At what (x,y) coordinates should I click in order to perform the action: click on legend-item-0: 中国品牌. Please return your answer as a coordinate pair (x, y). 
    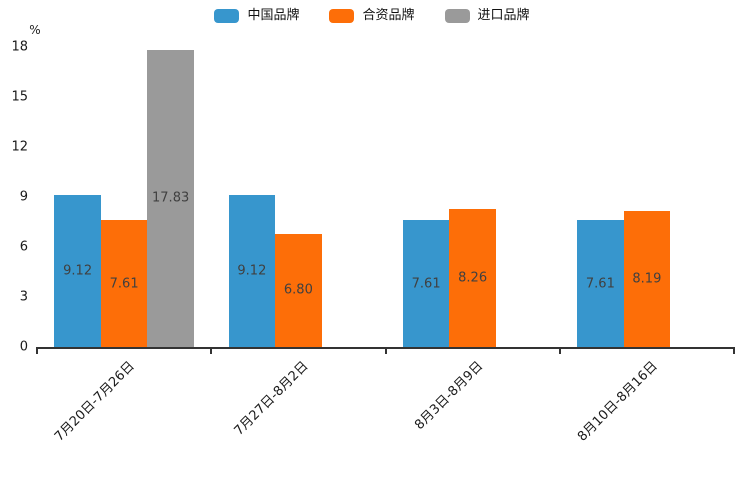
    Looking at the image, I should click on (256, 16).